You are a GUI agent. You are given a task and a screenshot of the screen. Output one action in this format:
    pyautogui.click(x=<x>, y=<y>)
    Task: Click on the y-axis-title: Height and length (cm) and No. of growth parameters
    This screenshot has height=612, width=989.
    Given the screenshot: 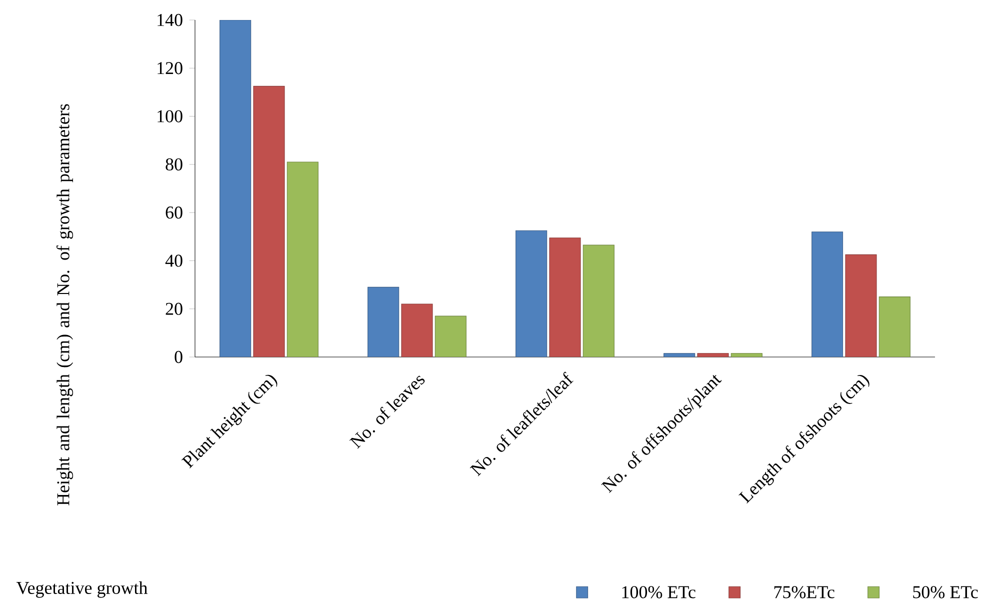 What is the action you would take?
    pyautogui.click(x=65, y=305)
    